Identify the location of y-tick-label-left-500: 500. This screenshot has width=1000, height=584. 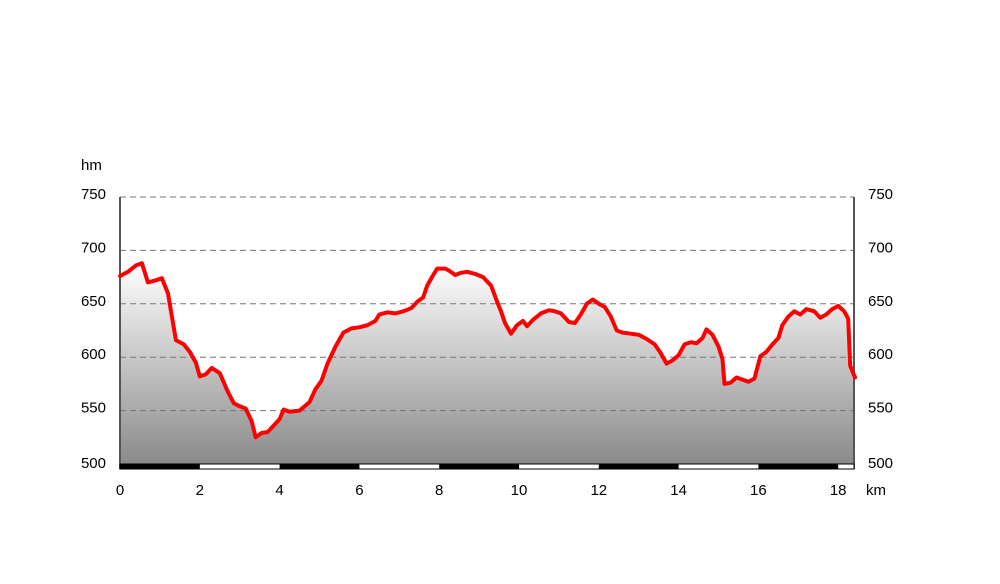
(93, 463).